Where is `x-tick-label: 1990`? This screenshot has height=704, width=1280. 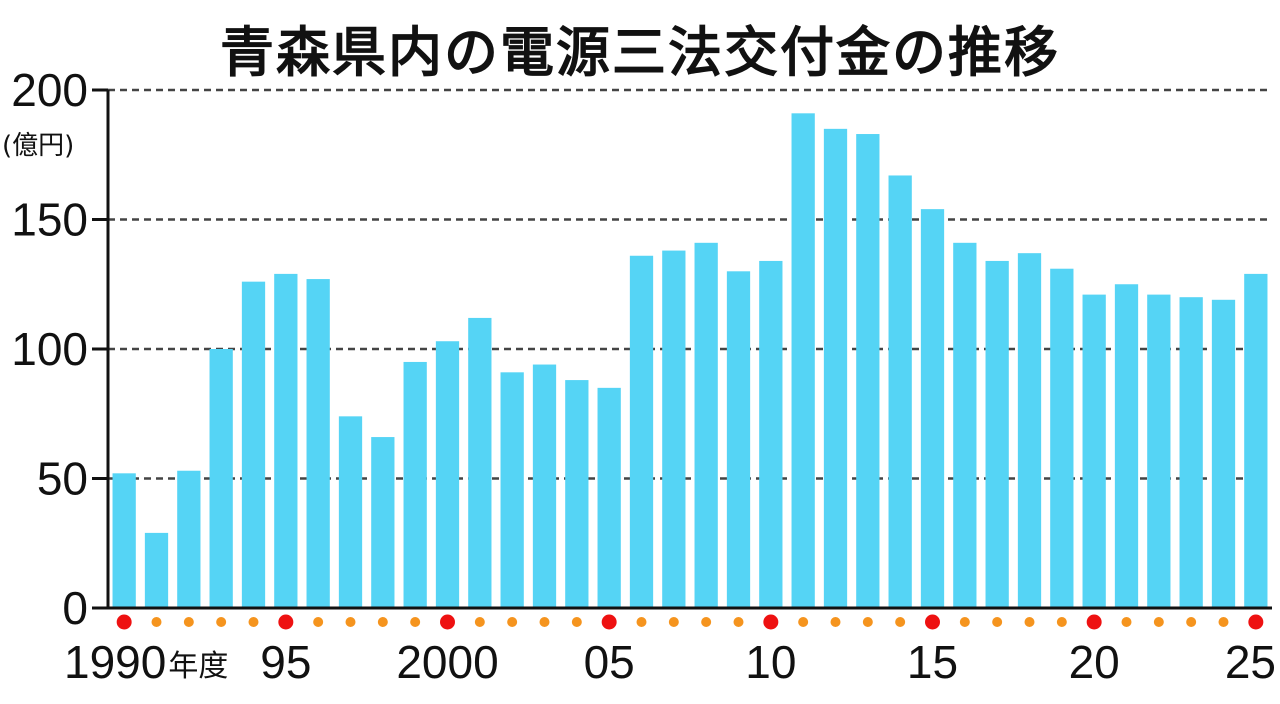
x-tick-label: 1990 is located at coordinates (115, 662).